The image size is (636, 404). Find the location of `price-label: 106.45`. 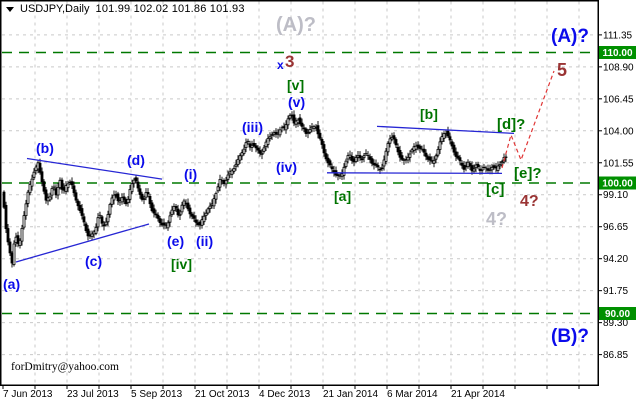

price-label: 106.45 is located at coordinates (618, 99).